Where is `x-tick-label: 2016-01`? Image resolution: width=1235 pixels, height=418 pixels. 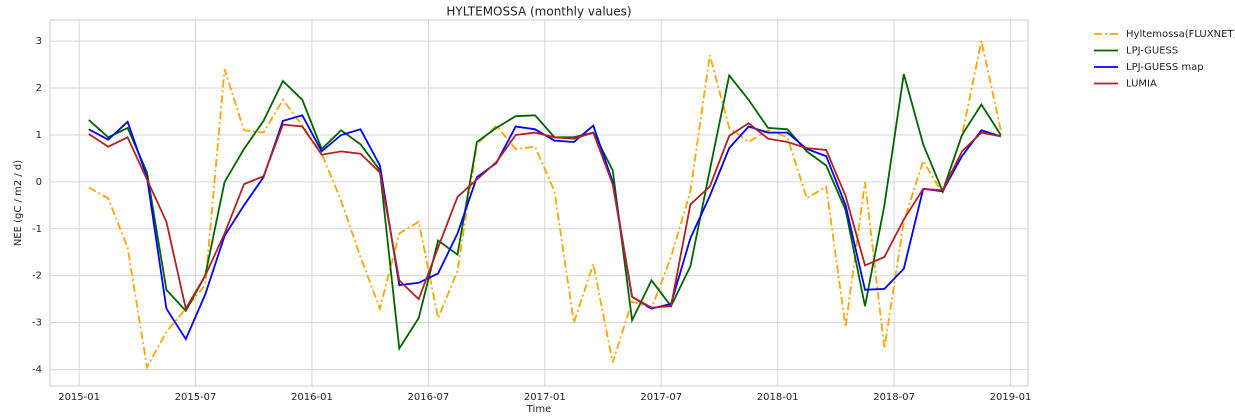 x-tick-label: 2016-01 is located at coordinates (312, 397).